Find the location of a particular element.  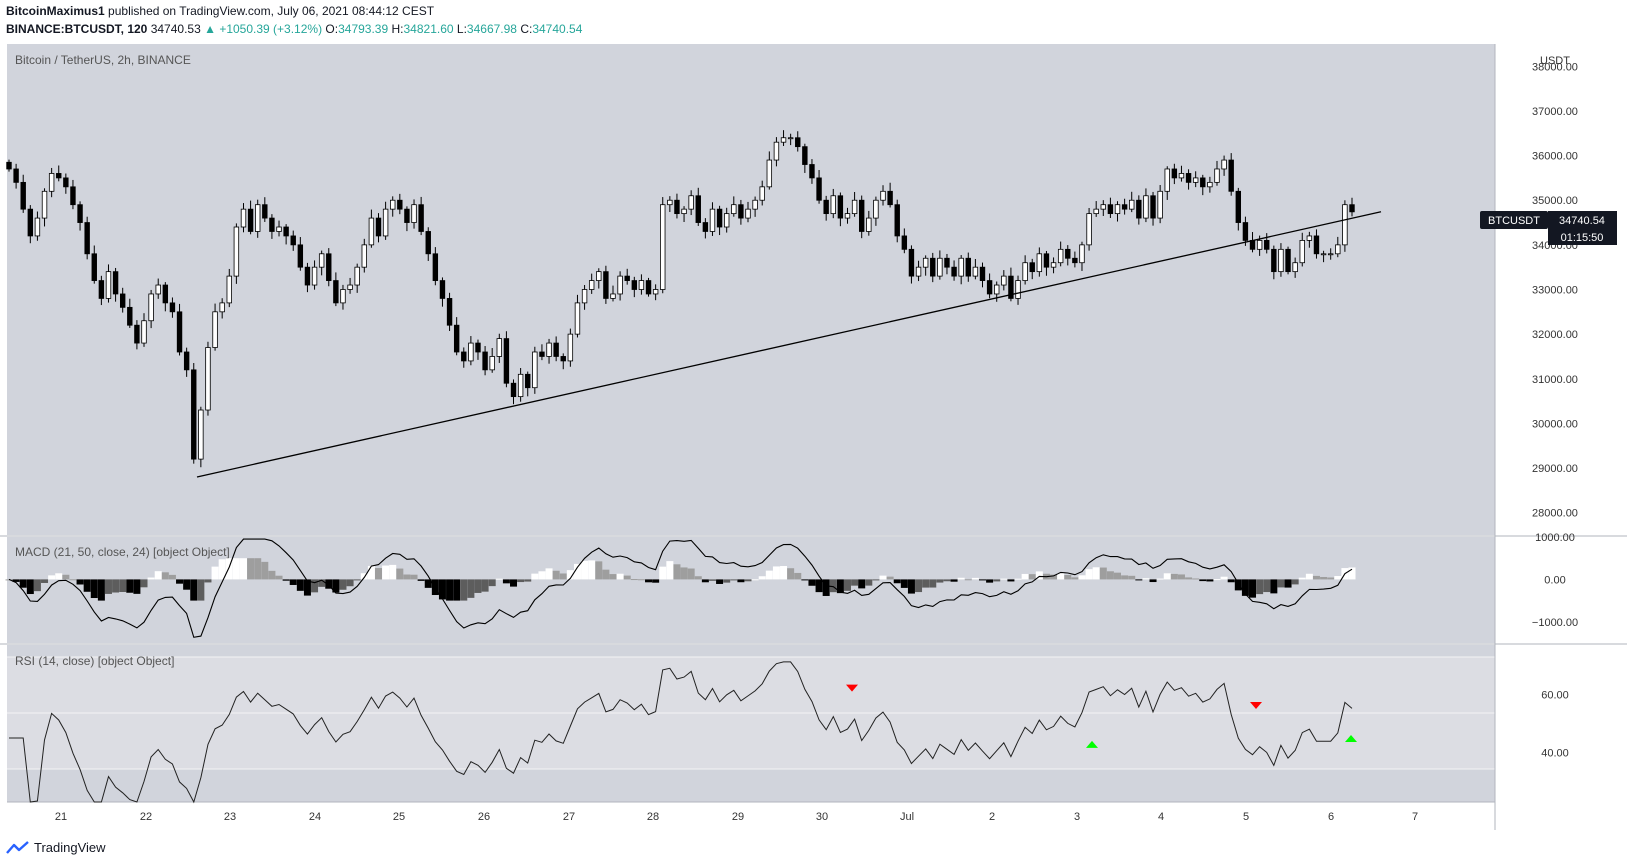

time-tick-label: 4 is located at coordinates (1161, 817).